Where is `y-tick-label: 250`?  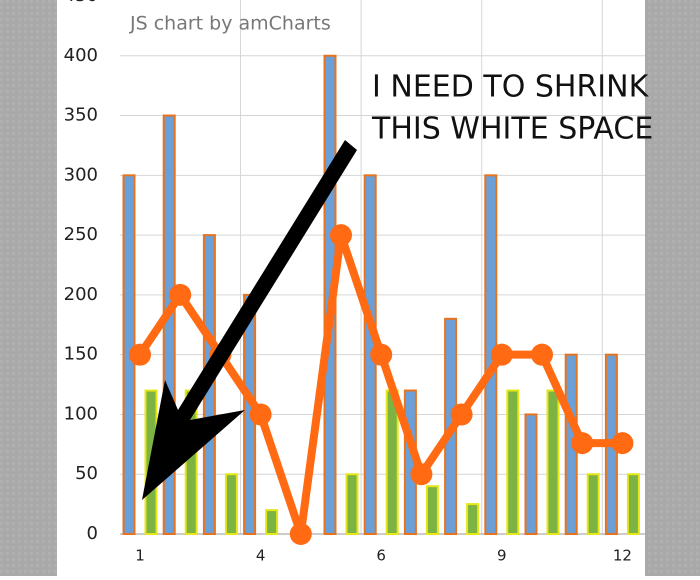 y-tick-label: 250 is located at coordinates (81, 234).